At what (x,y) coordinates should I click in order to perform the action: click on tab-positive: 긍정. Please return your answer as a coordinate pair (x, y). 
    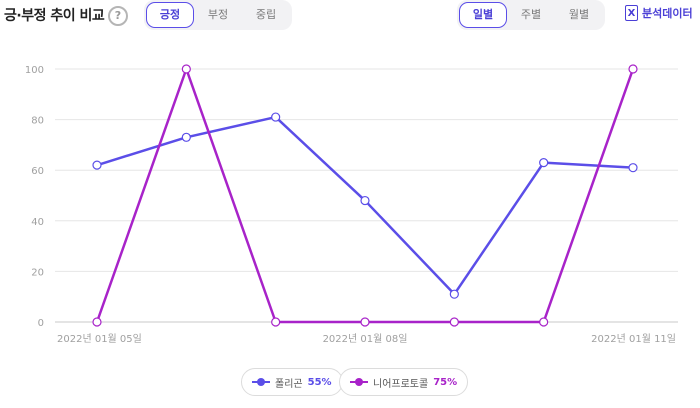
    Looking at the image, I should click on (170, 15).